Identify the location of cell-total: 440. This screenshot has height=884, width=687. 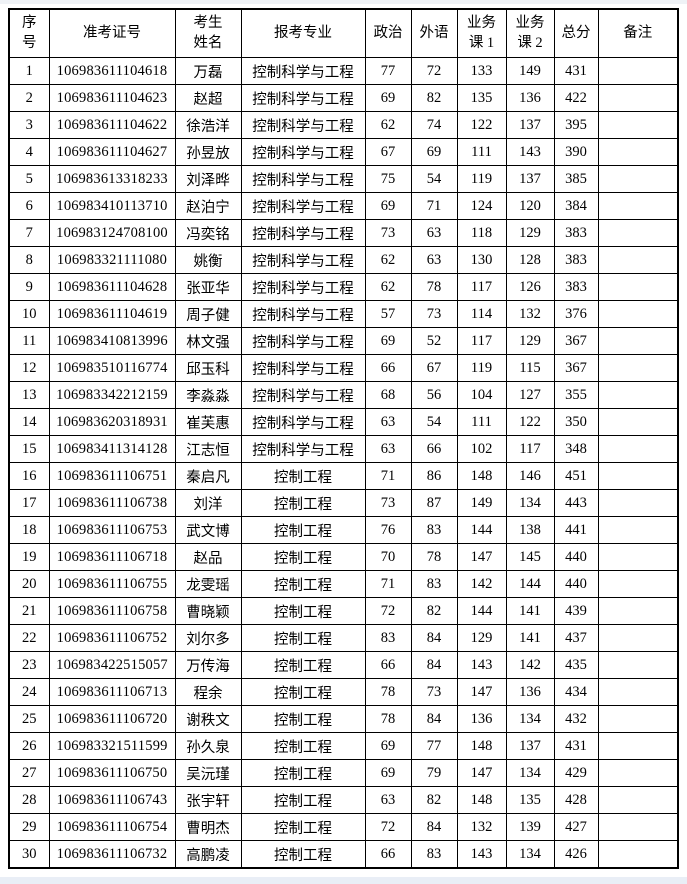
(576, 584).